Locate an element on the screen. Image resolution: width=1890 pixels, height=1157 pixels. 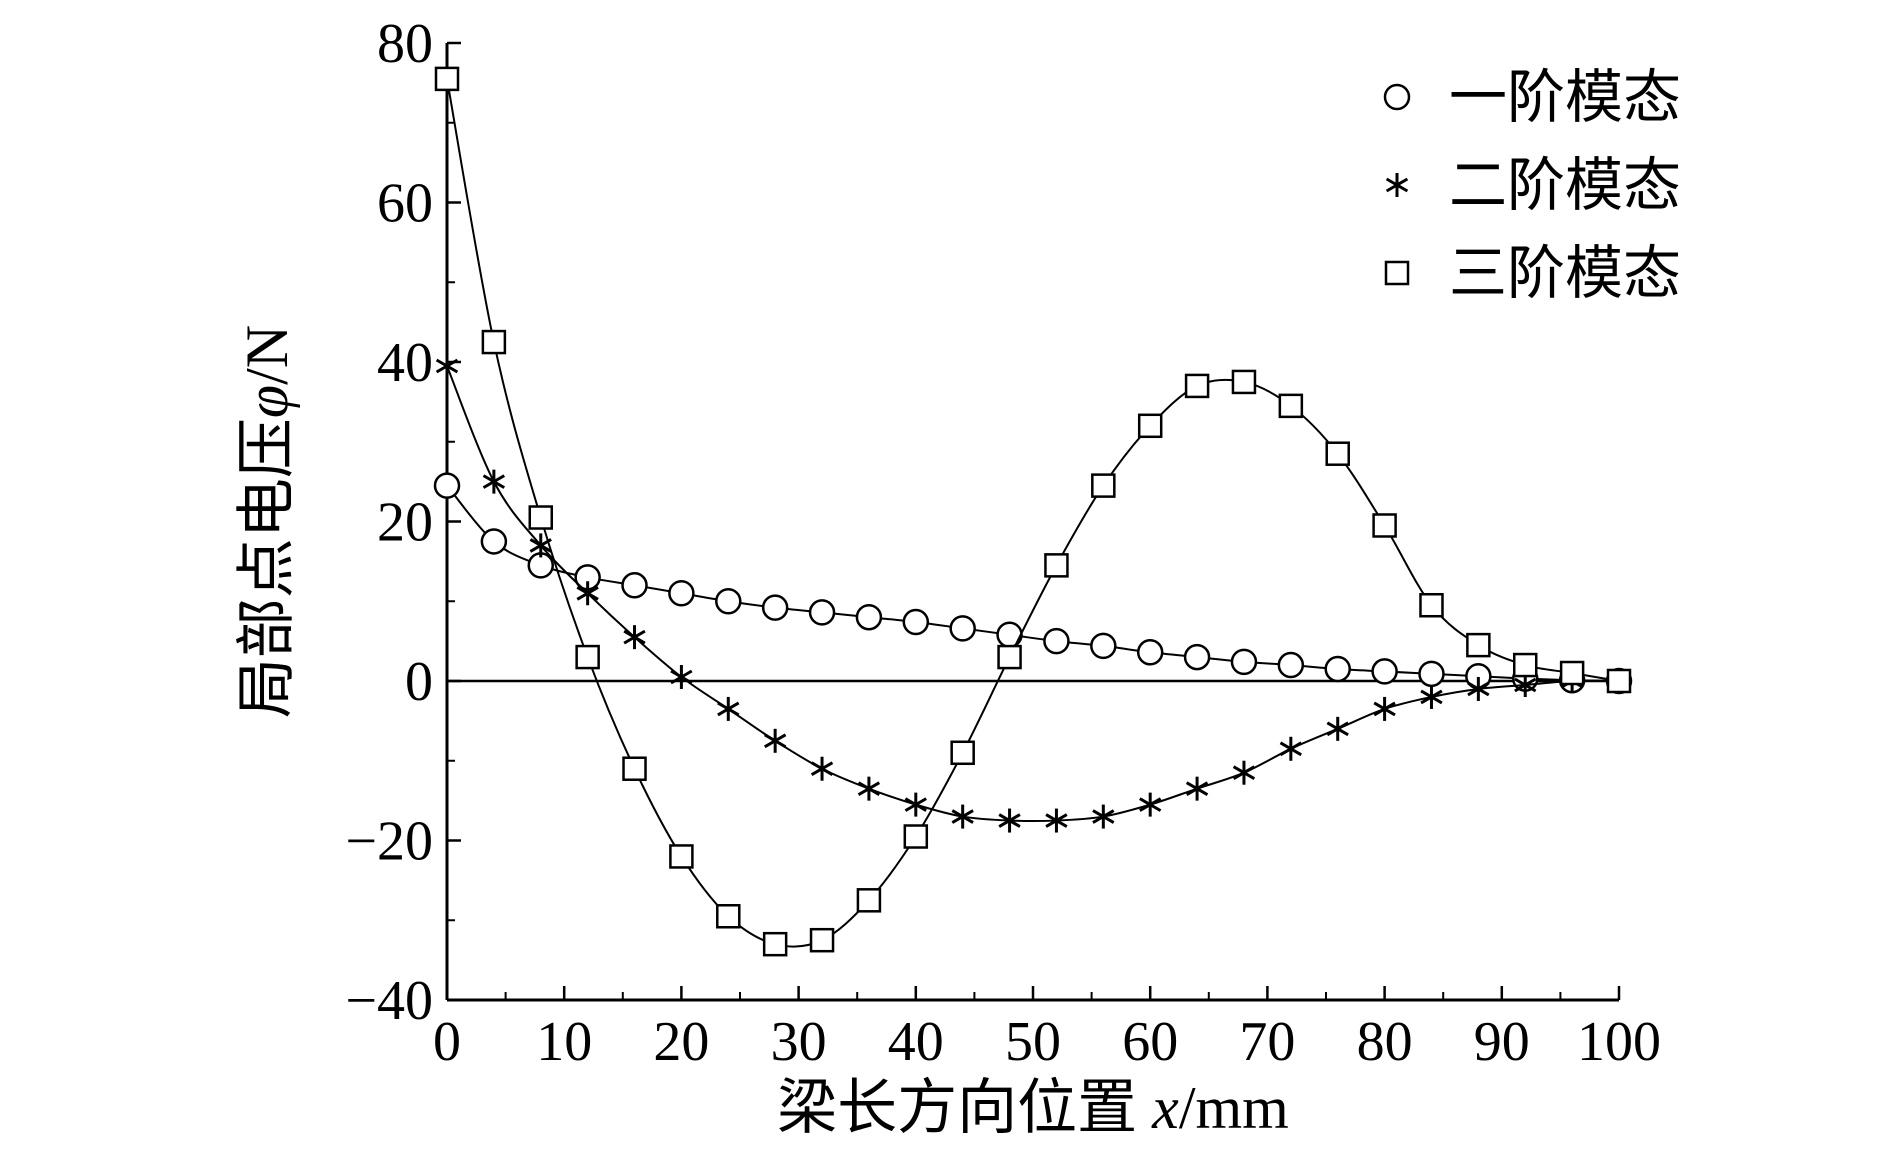
legend-label-mode-2: 二阶模态 is located at coordinates (1565, 185).